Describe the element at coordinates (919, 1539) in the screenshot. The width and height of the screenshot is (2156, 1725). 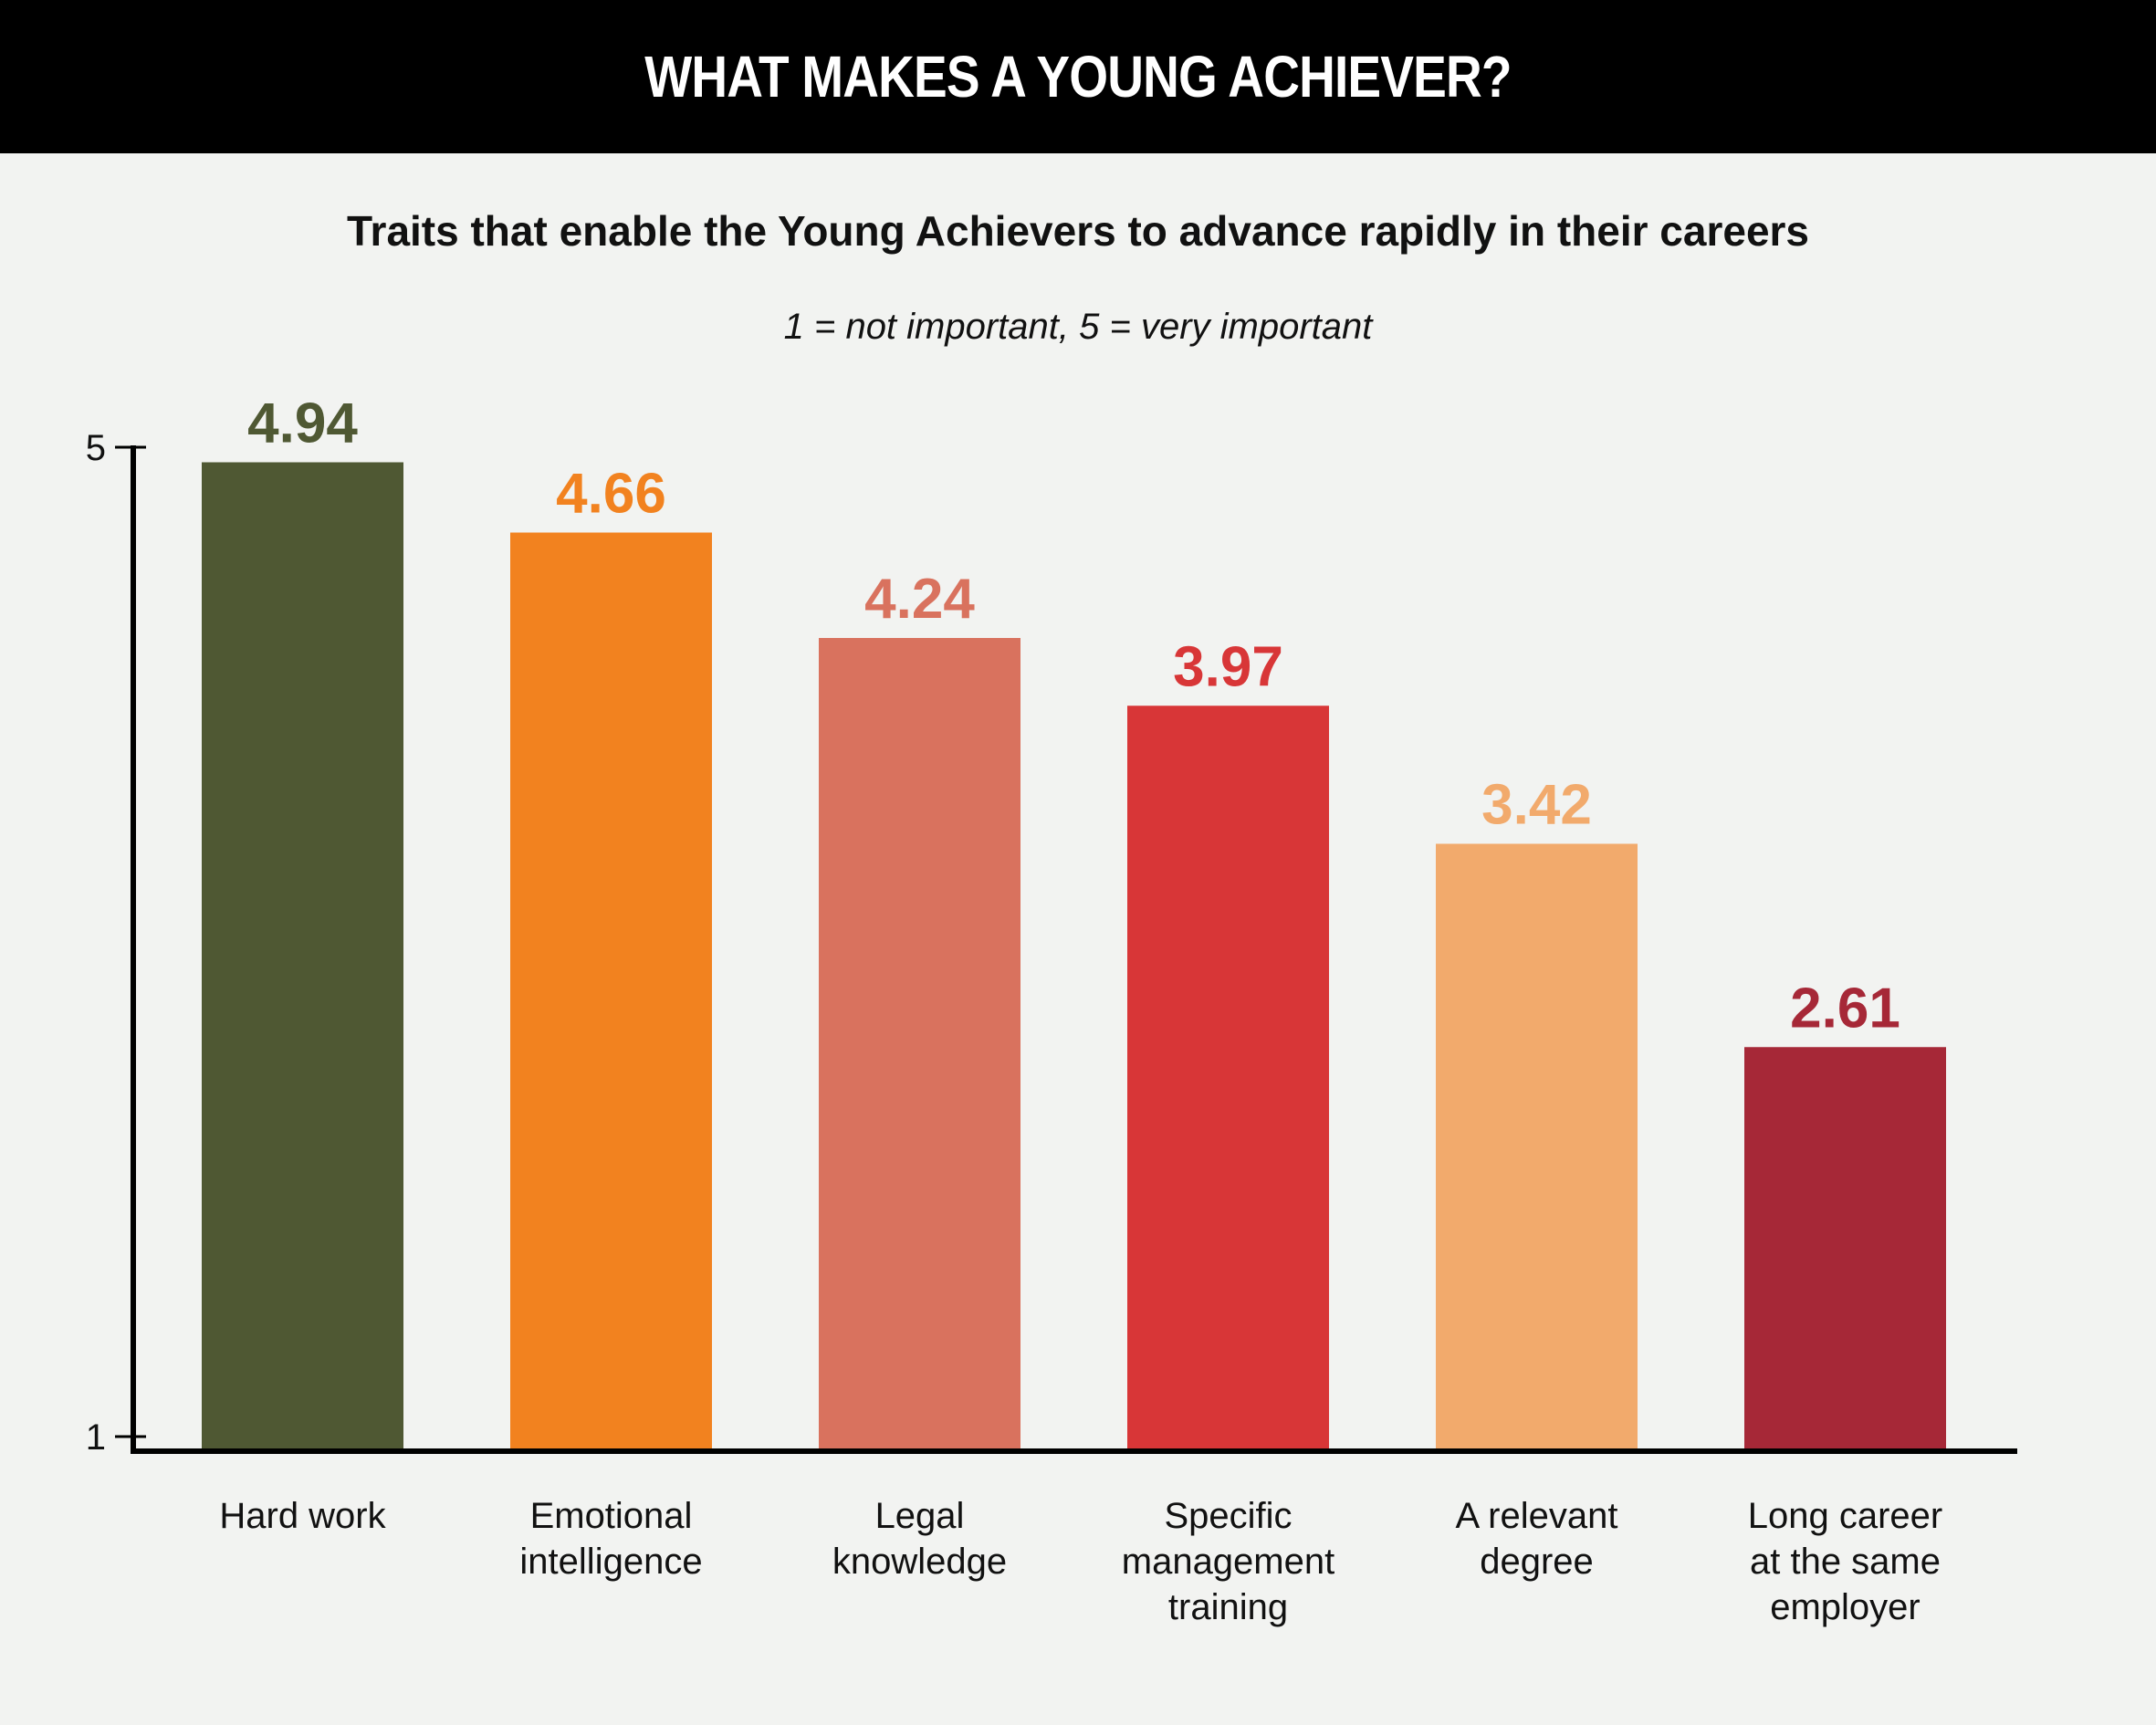
I see `category-label-3: Legal knowledge` at that location.